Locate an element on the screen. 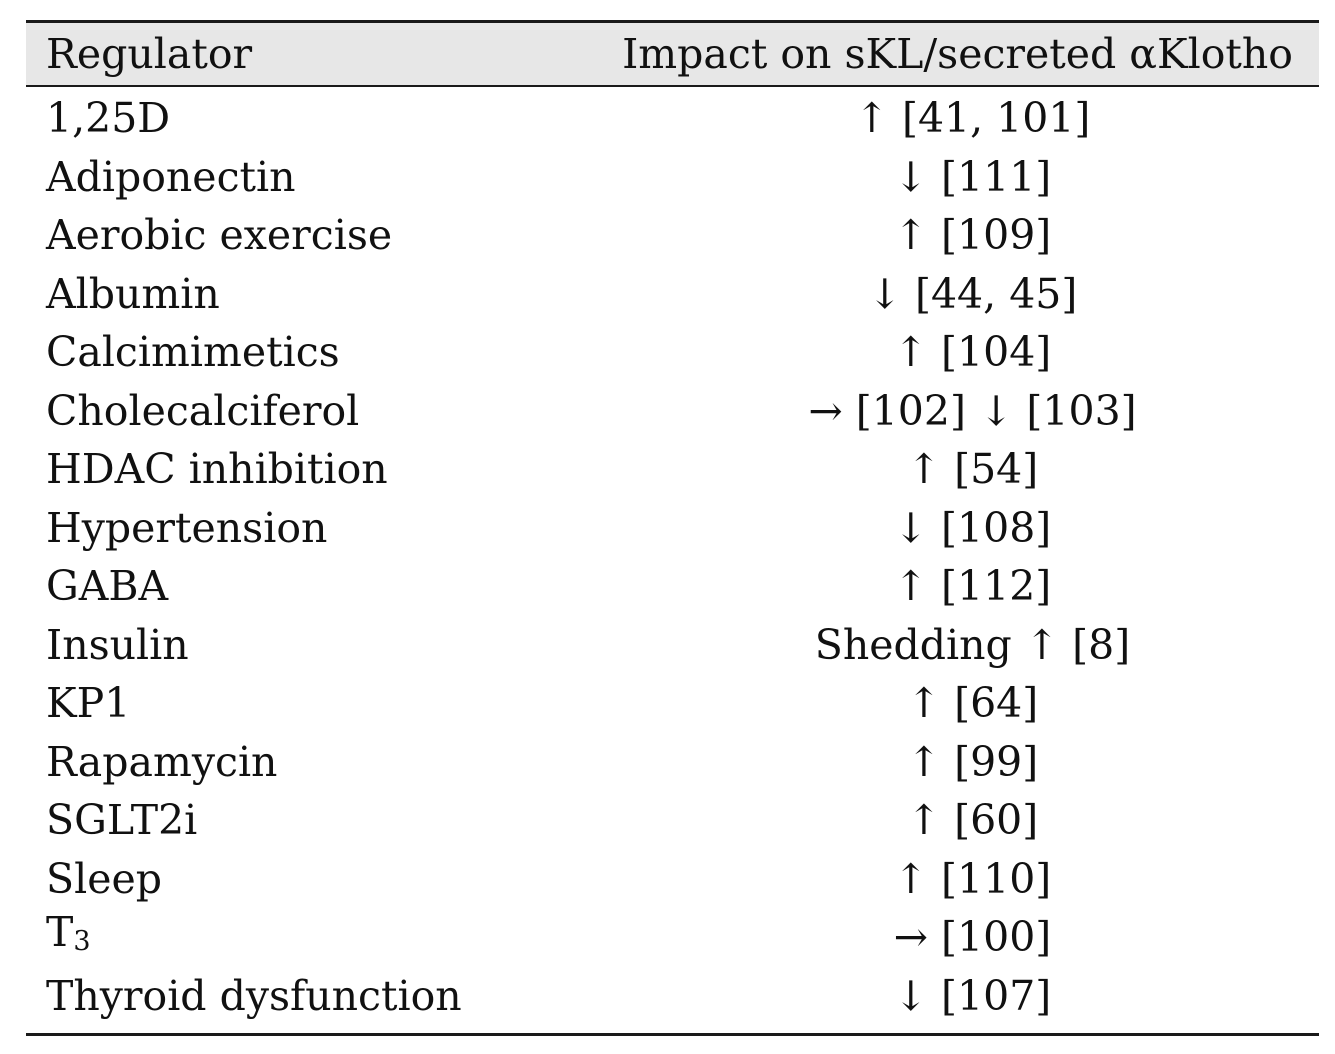 The image size is (1335, 1054). table-row: GABA ↑ [112] is located at coordinates (672, 586).